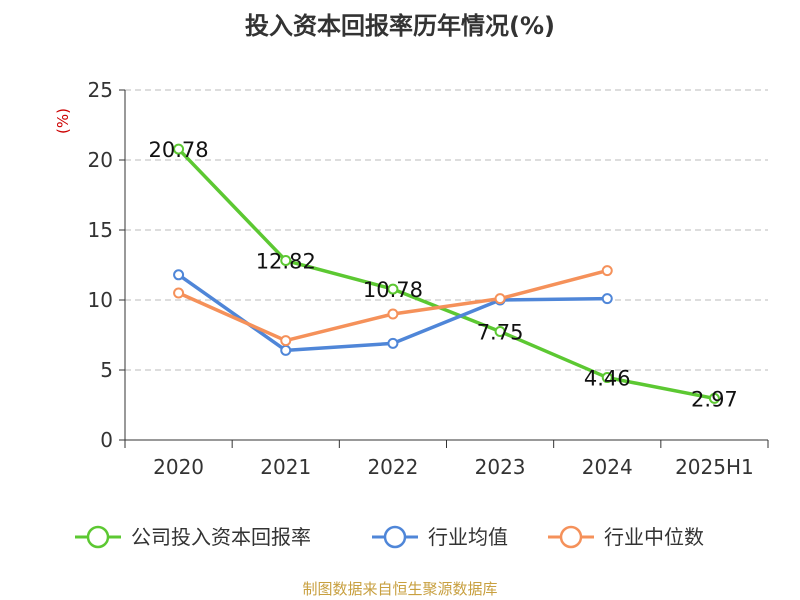 Image resolution: width=800 pixels, height=600 pixels. I want to click on data-label: 7.75, so click(500, 333).